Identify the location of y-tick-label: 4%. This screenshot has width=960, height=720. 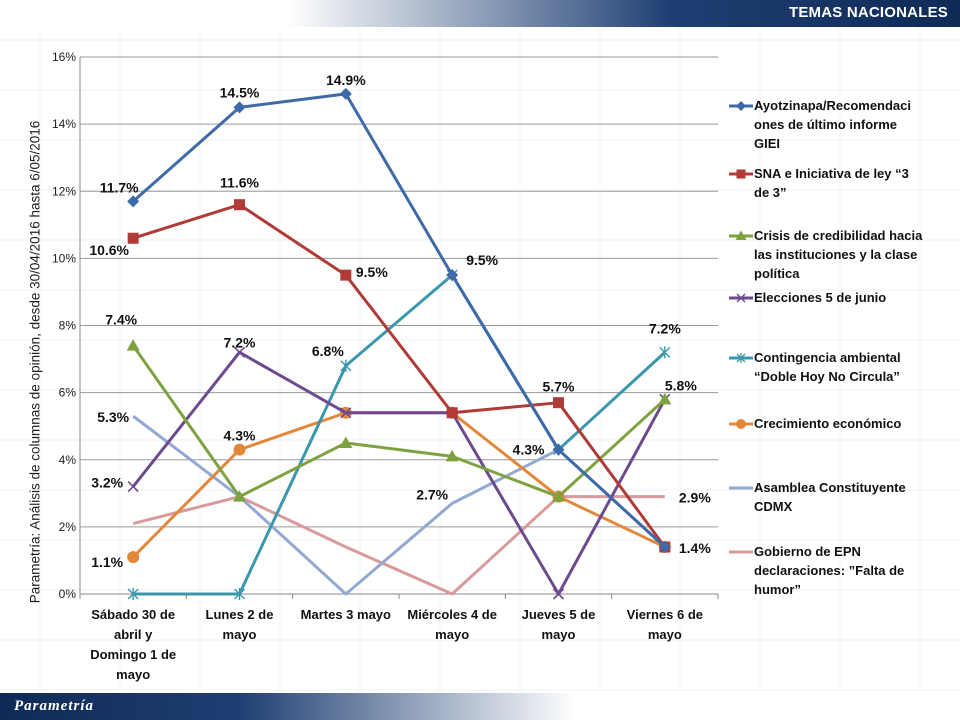
(68, 460).